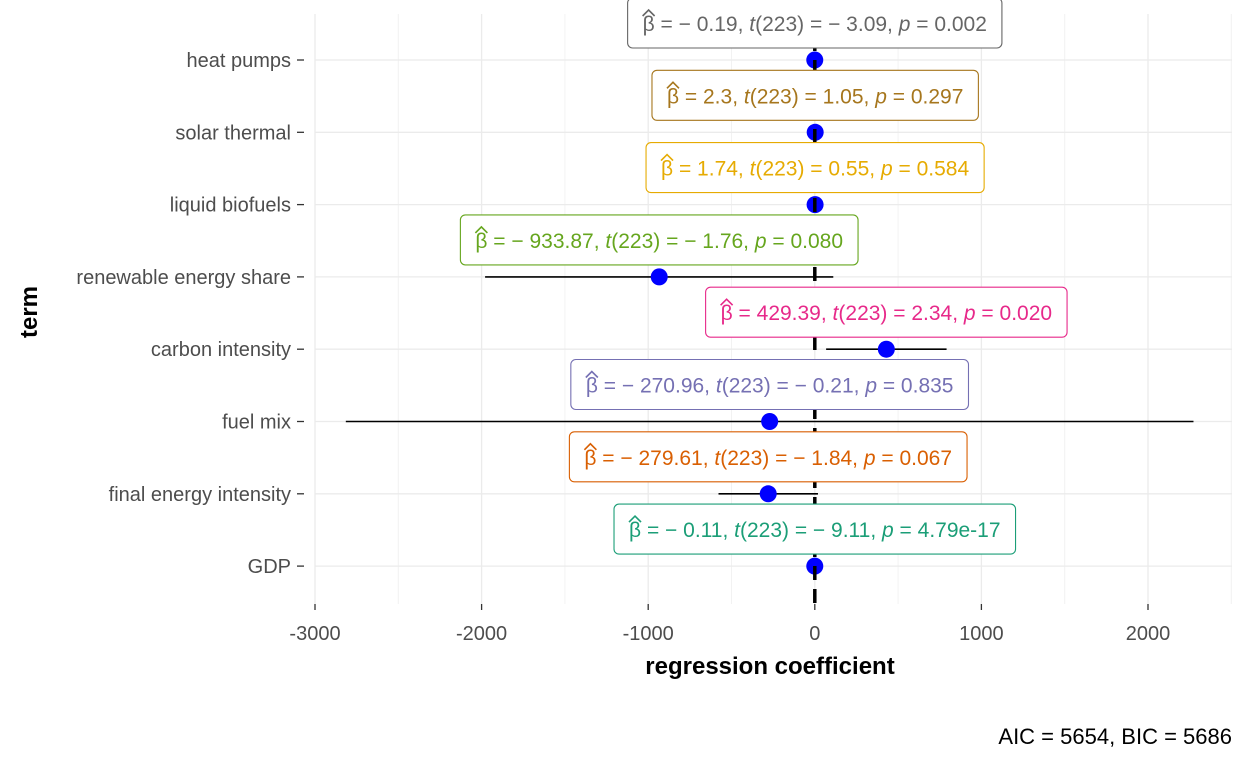 The image size is (1248, 768). What do you see at coordinates (256, 423) in the screenshot?
I see `y-tick-label: fuel mix` at bounding box center [256, 423].